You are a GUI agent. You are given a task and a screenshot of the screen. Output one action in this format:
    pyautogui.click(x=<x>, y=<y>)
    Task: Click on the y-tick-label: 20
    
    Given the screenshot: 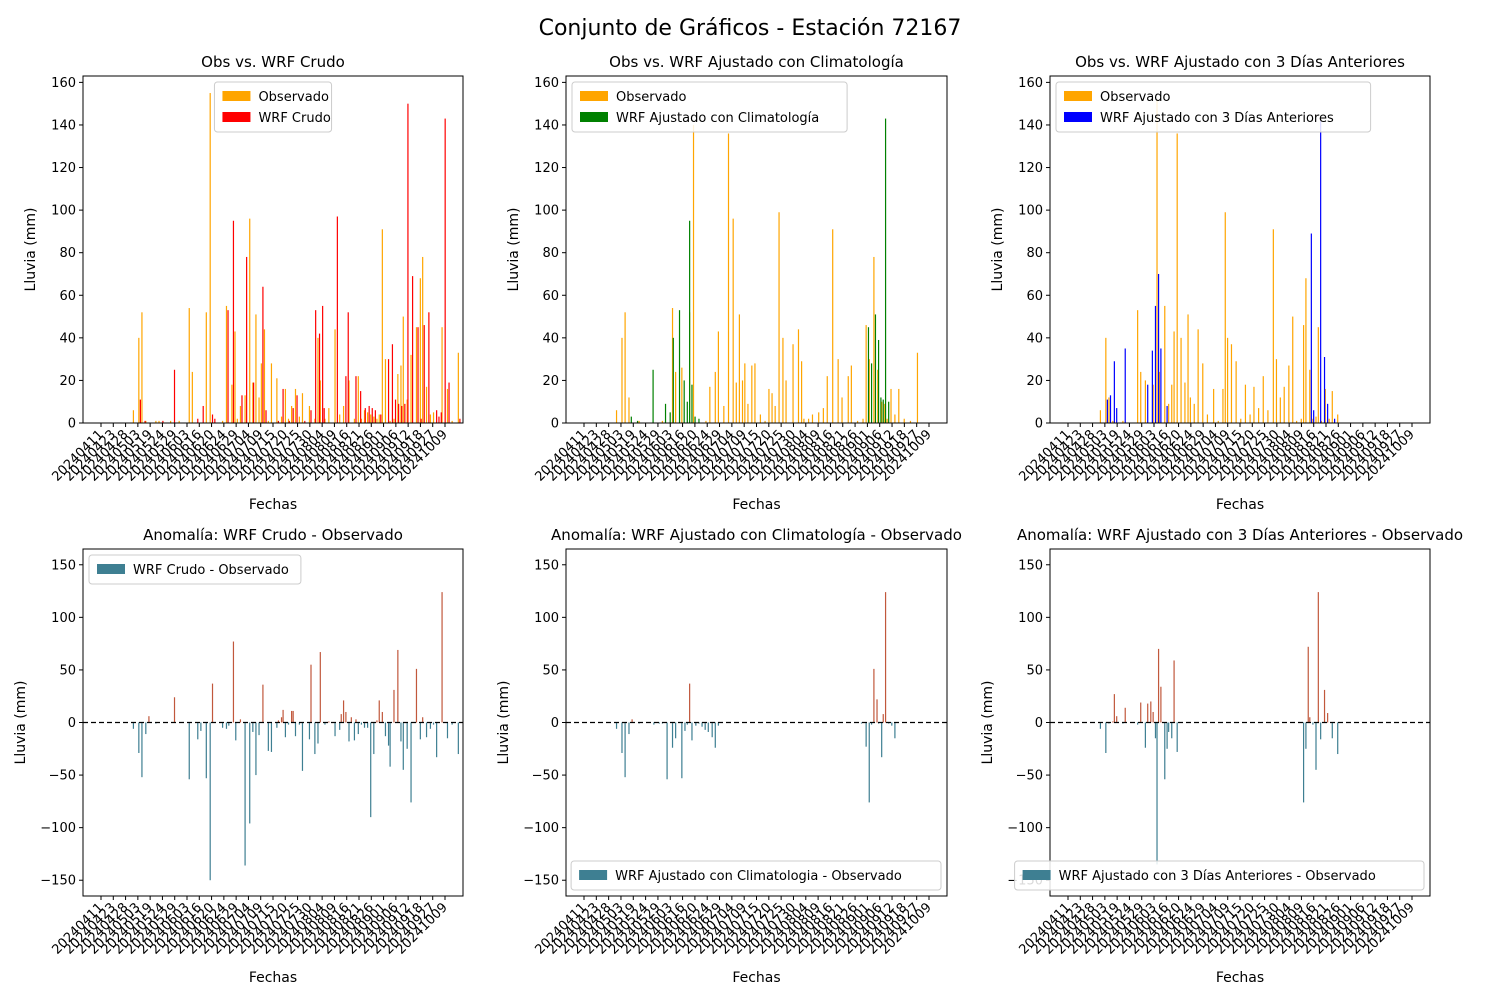 What is the action you would take?
    pyautogui.click(x=67, y=381)
    